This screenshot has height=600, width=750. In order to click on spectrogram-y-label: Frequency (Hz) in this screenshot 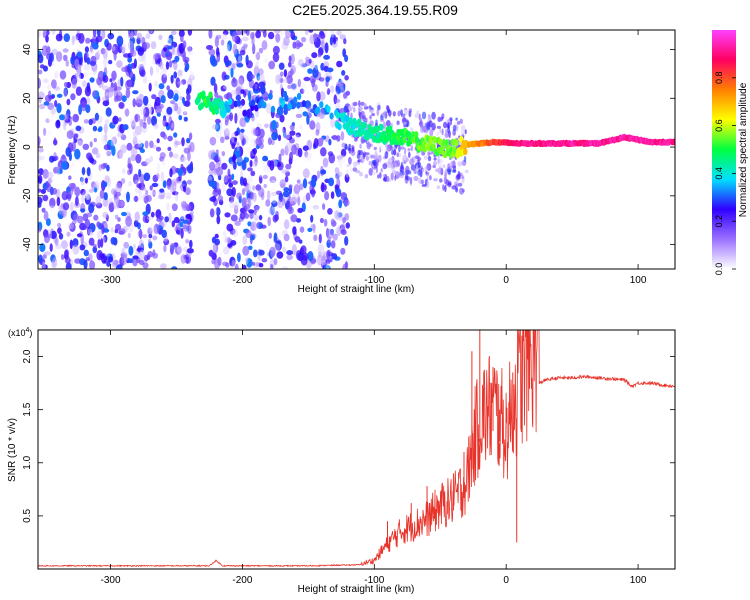, I will do `click(12, 150)`.